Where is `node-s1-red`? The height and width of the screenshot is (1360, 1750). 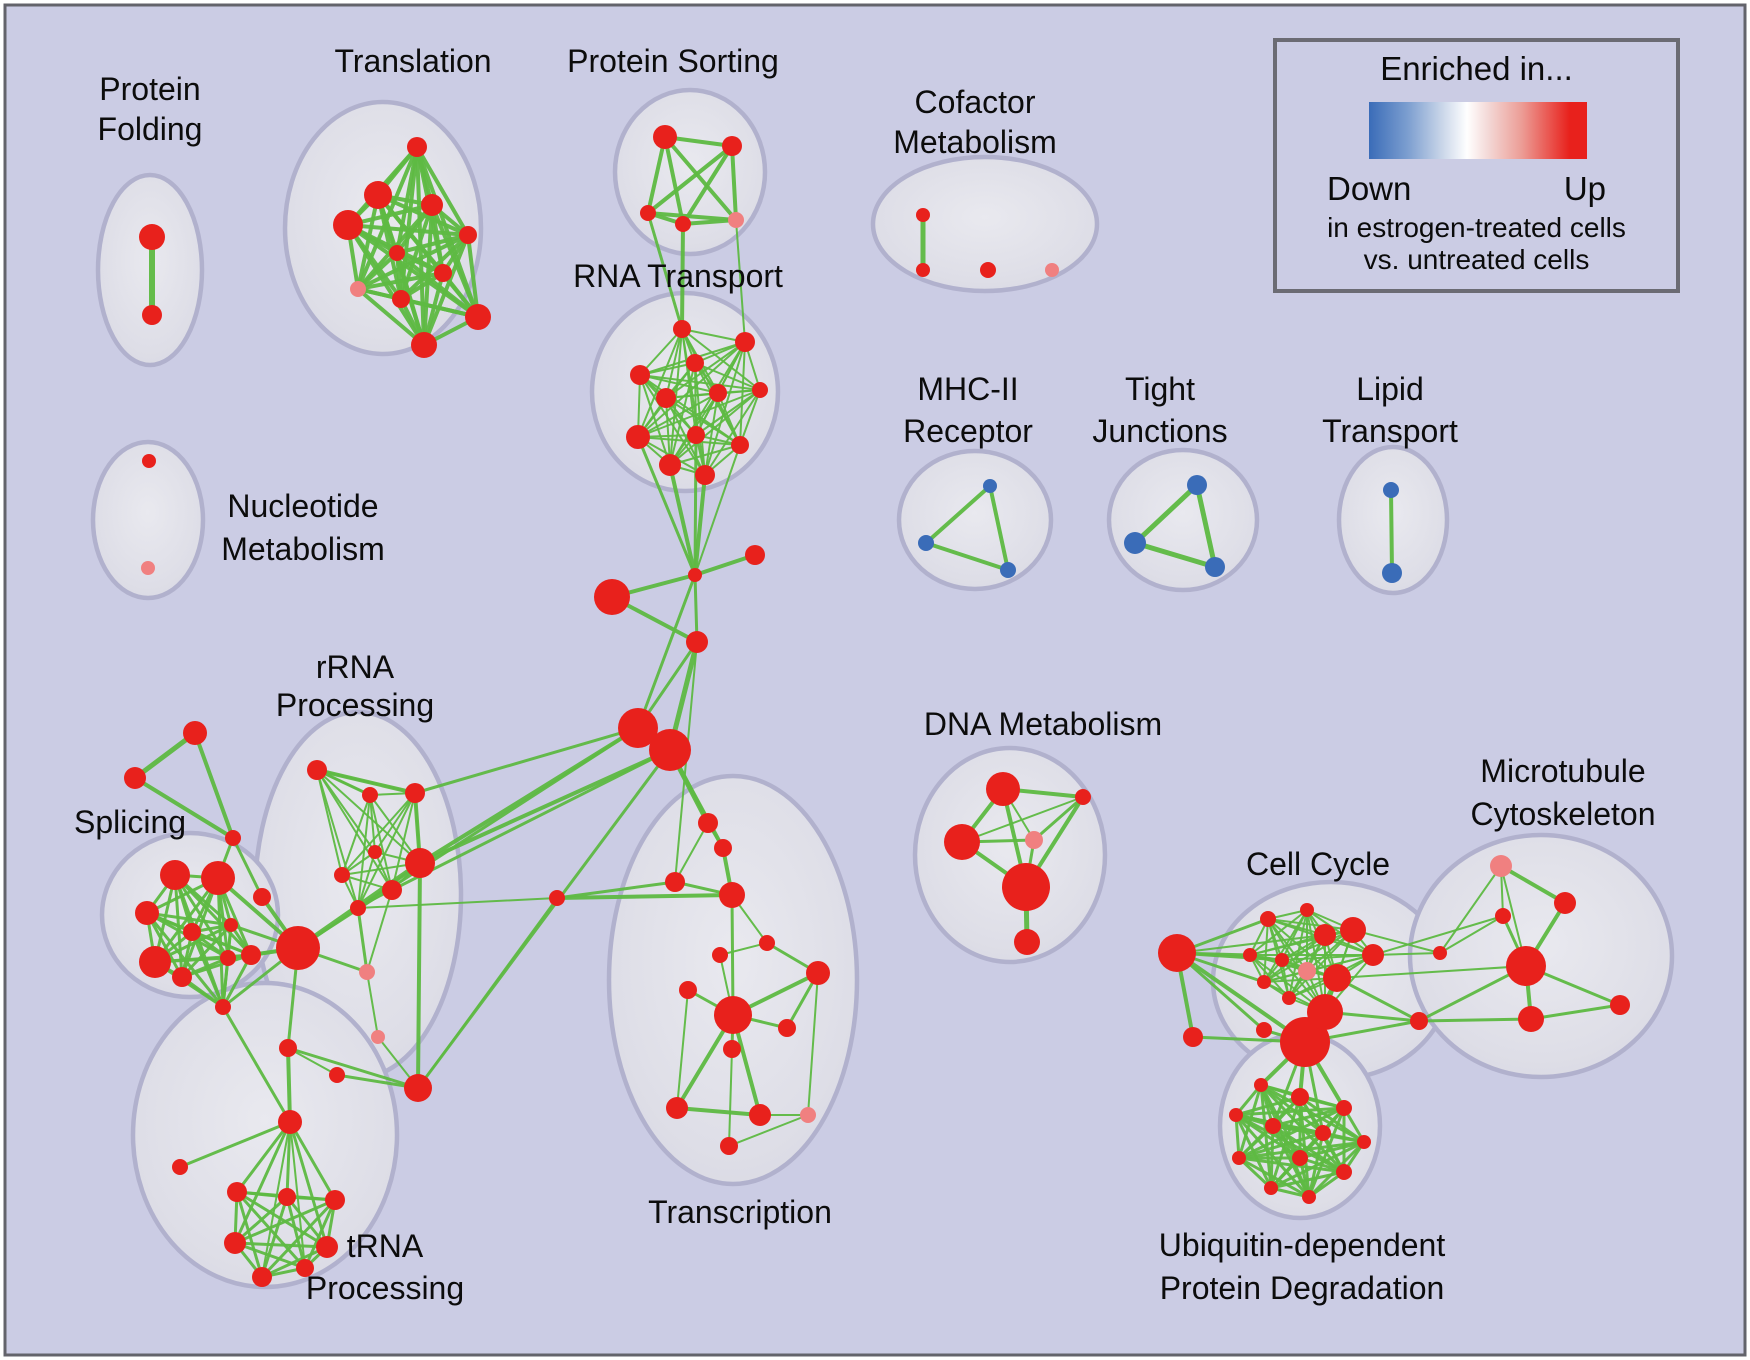 node-s1-red is located at coordinates (195, 733).